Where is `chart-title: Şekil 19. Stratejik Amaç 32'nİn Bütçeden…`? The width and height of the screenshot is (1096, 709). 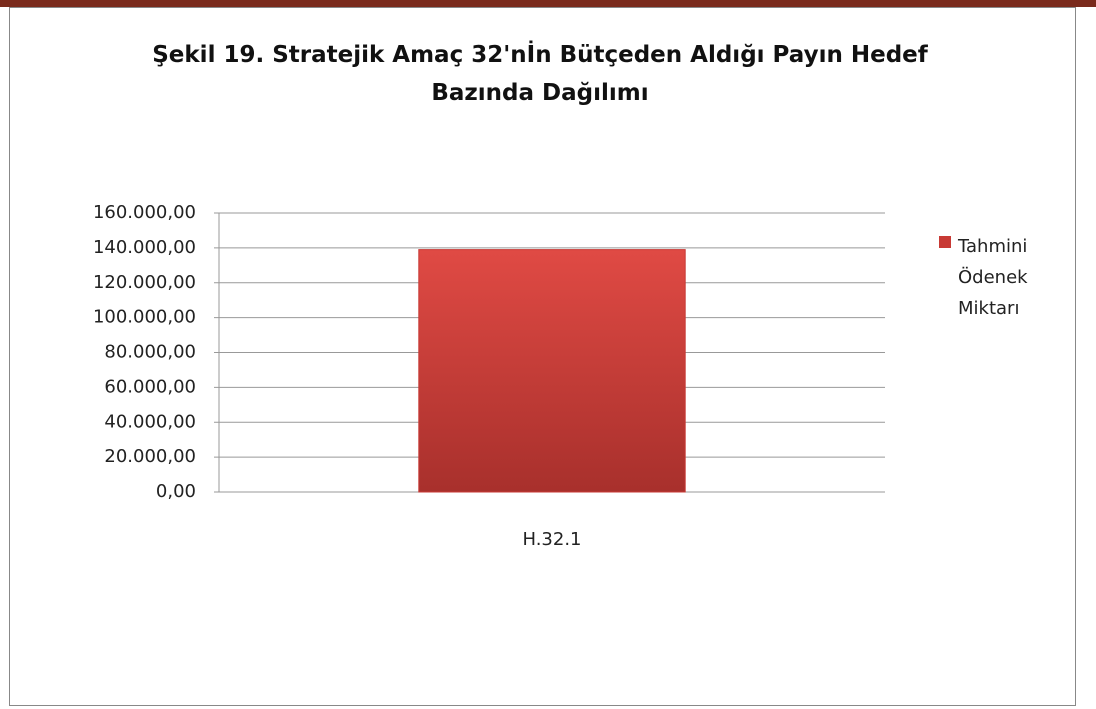 chart-title: Şekil 19. Stratejik Amaç 32'nİn Bütçeden… is located at coordinates (540, 74).